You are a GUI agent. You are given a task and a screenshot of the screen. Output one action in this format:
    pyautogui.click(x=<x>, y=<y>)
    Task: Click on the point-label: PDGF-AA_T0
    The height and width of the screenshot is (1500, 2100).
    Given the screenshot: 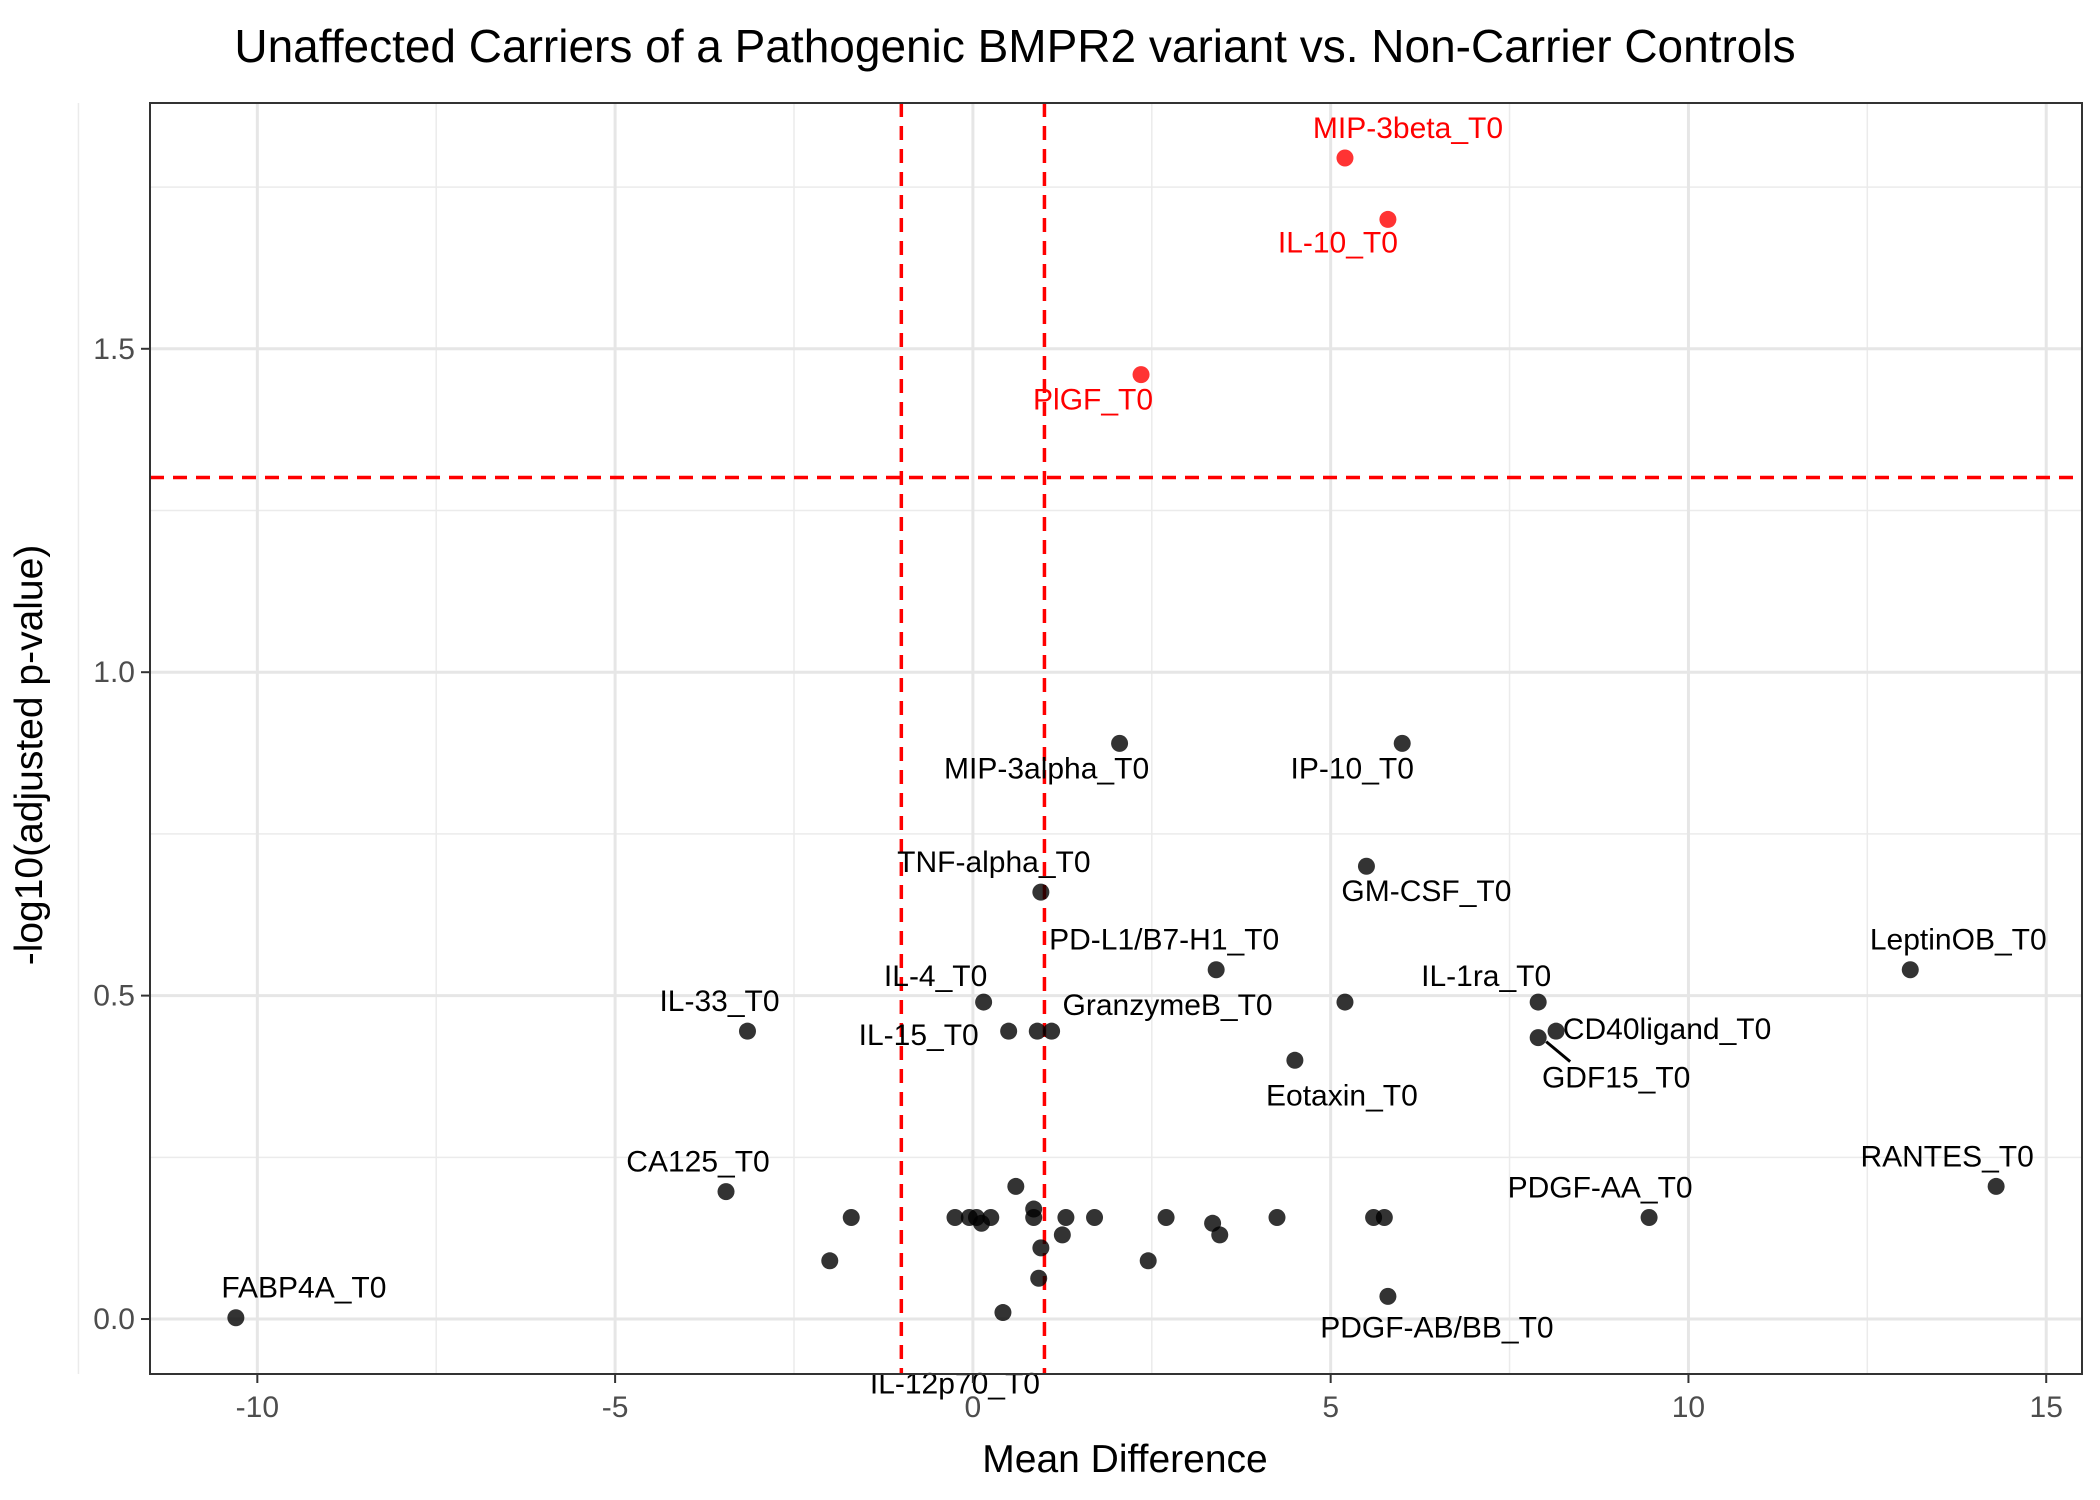 What is the action you would take?
    pyautogui.click(x=1600, y=1187)
    